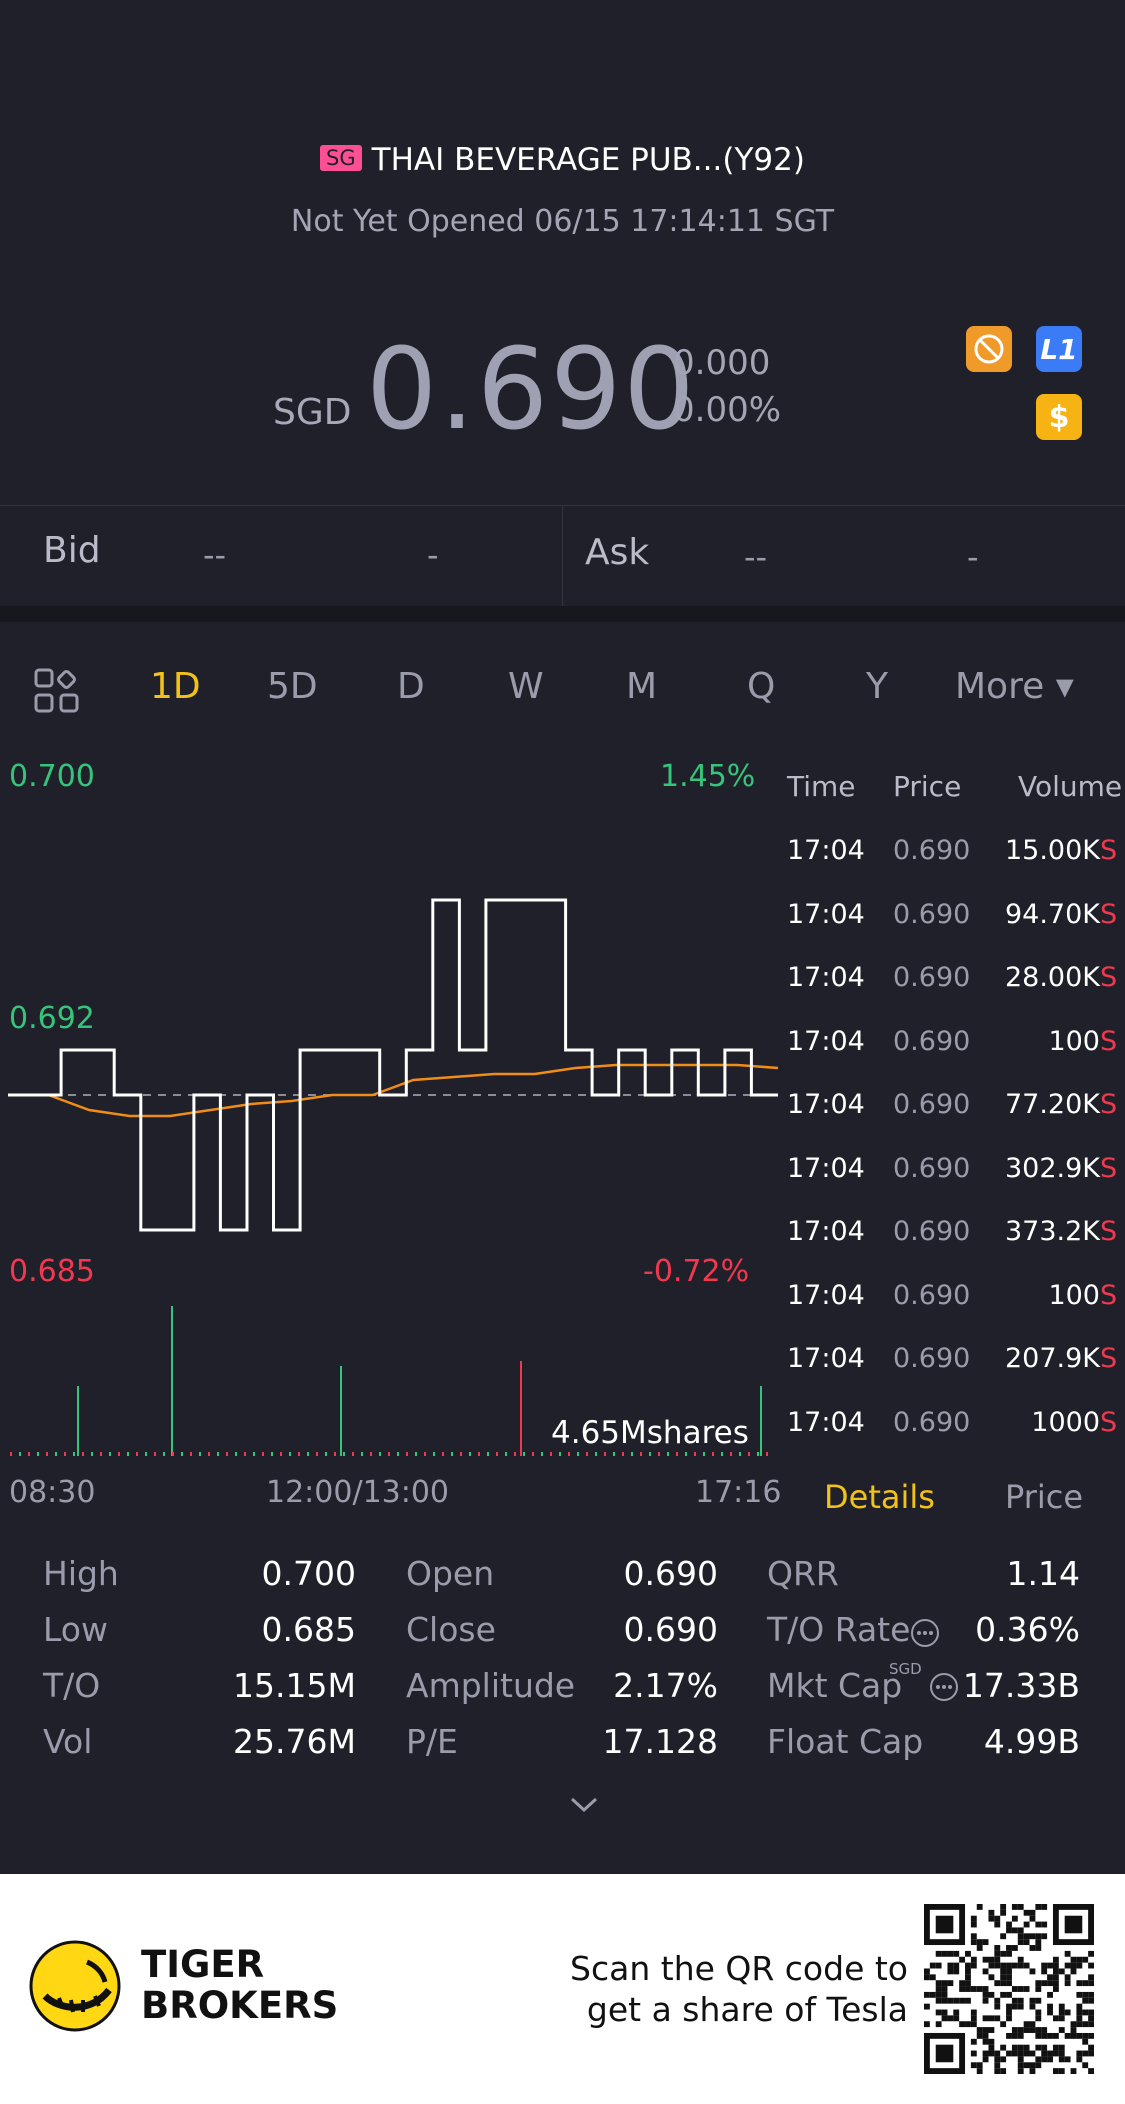  I want to click on more-dropdown: More ▾, so click(1014, 686).